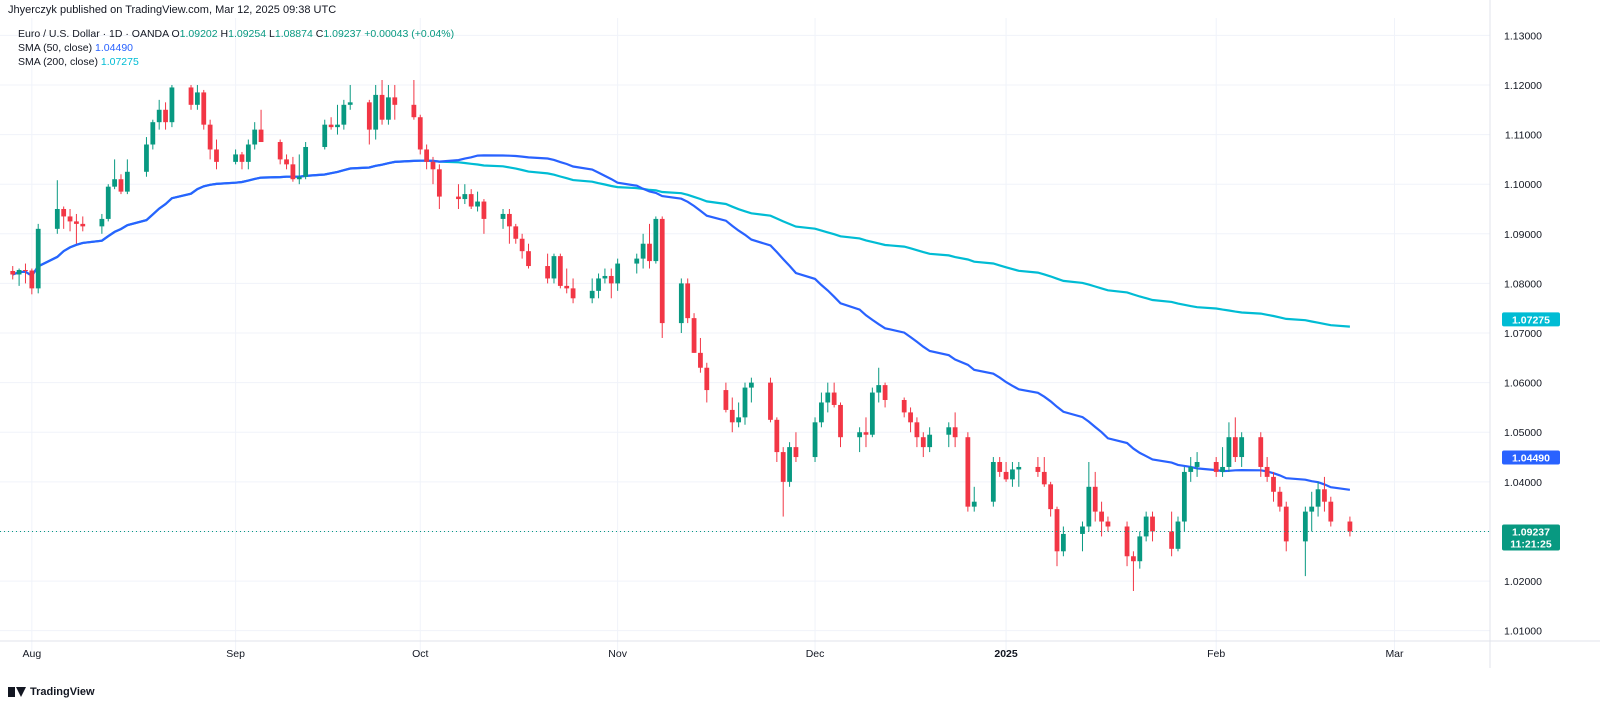  Describe the element at coordinates (800, 650) in the screenshot. I see `x-axis: Aug Sep Oct Nov Dec 2025 Feb Mar` at that location.